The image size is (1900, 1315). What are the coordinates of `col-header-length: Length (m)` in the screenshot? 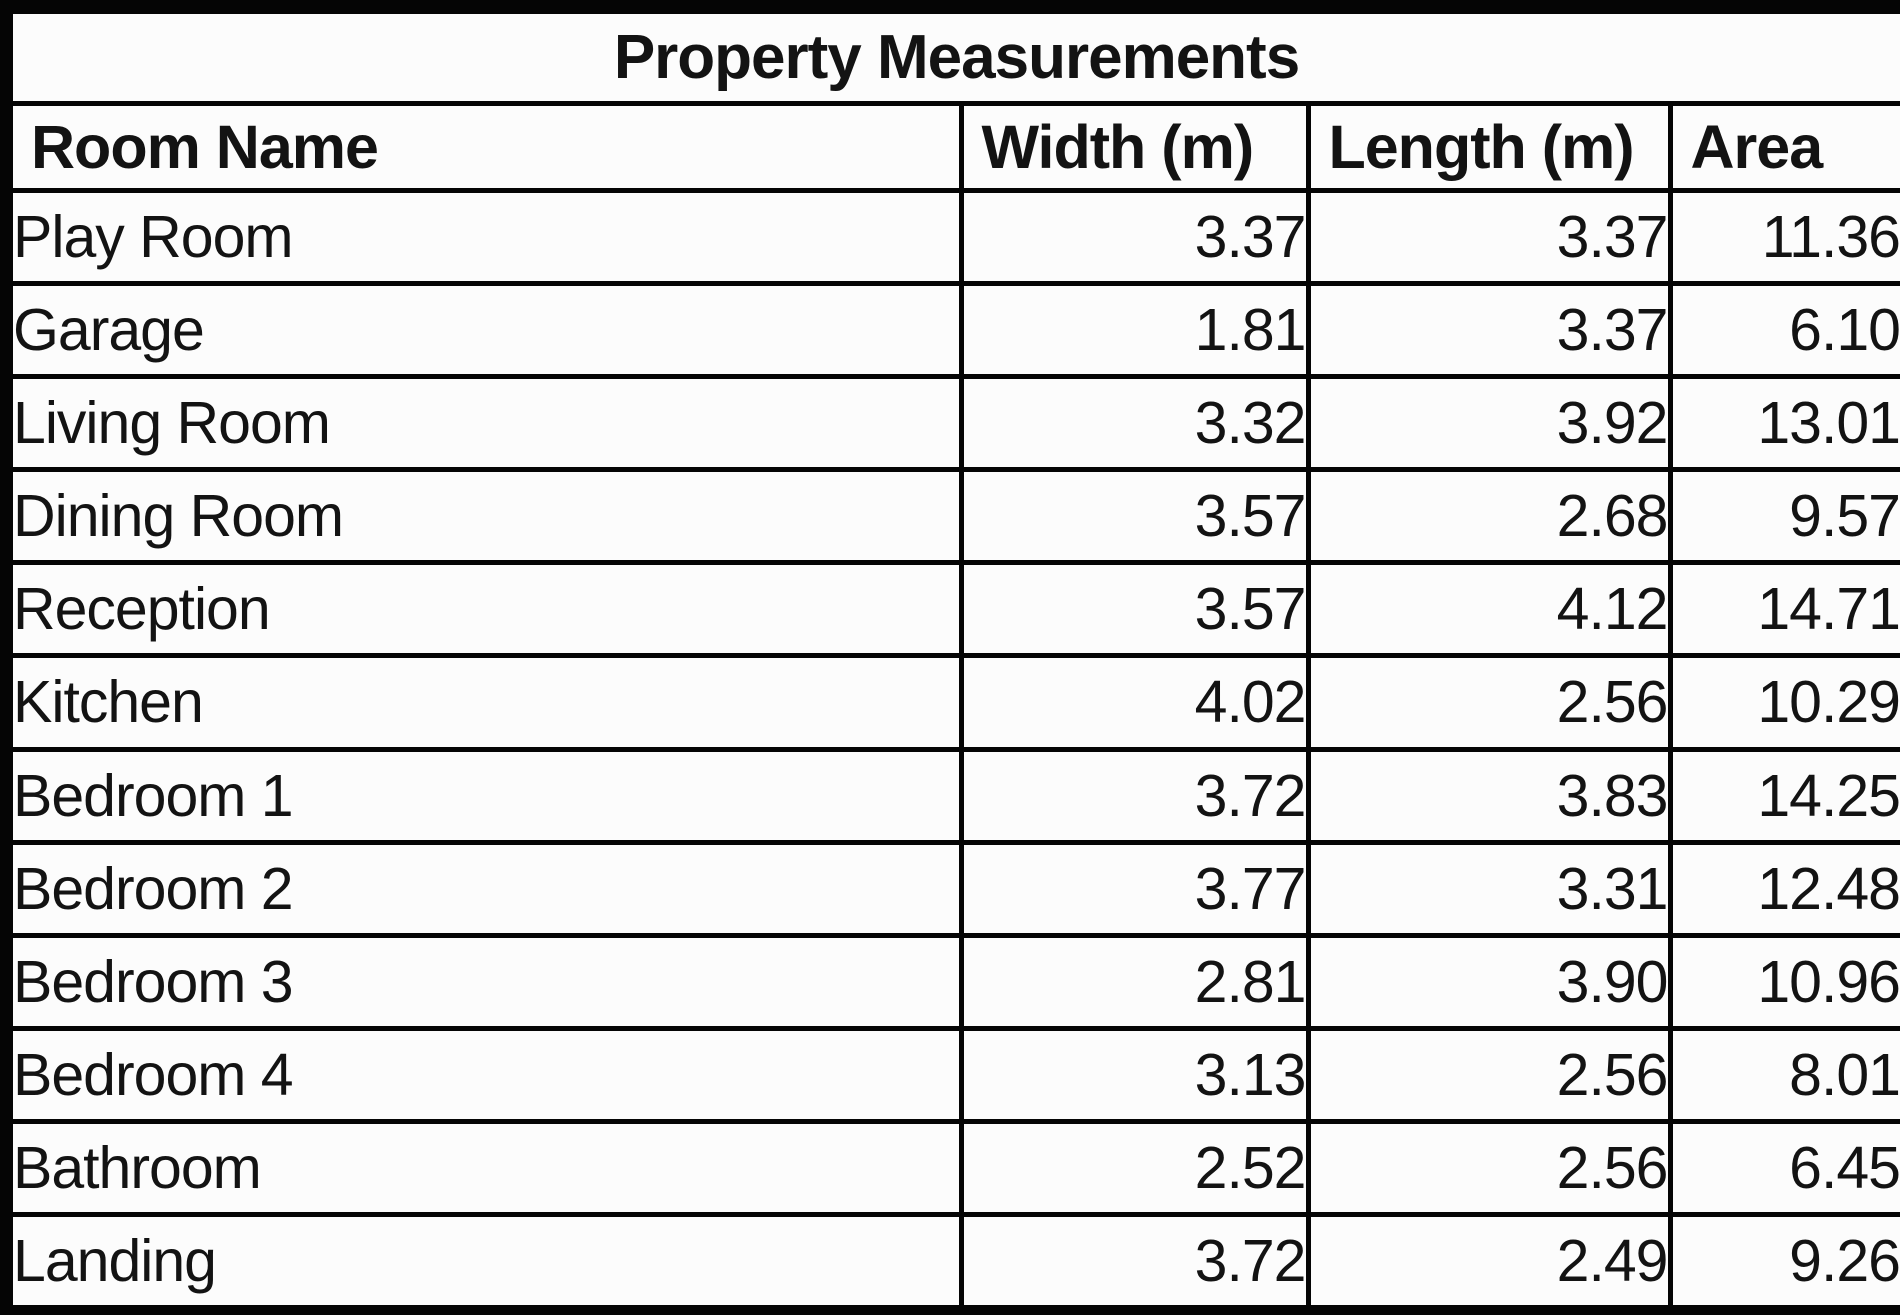 It's located at (1489, 146).